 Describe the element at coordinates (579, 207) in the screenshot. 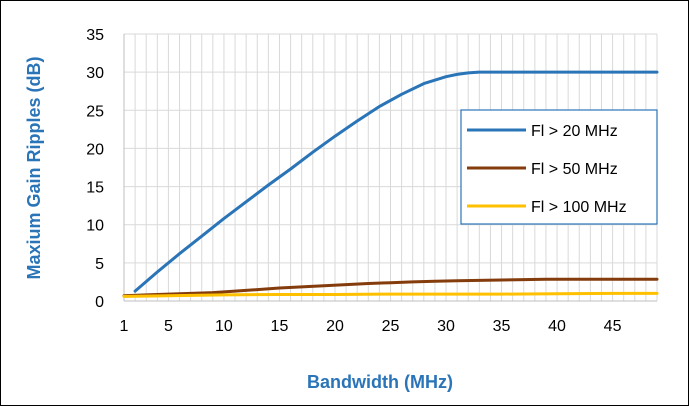

I see `legend-label-series-3: Fl > 100 MHz` at that location.